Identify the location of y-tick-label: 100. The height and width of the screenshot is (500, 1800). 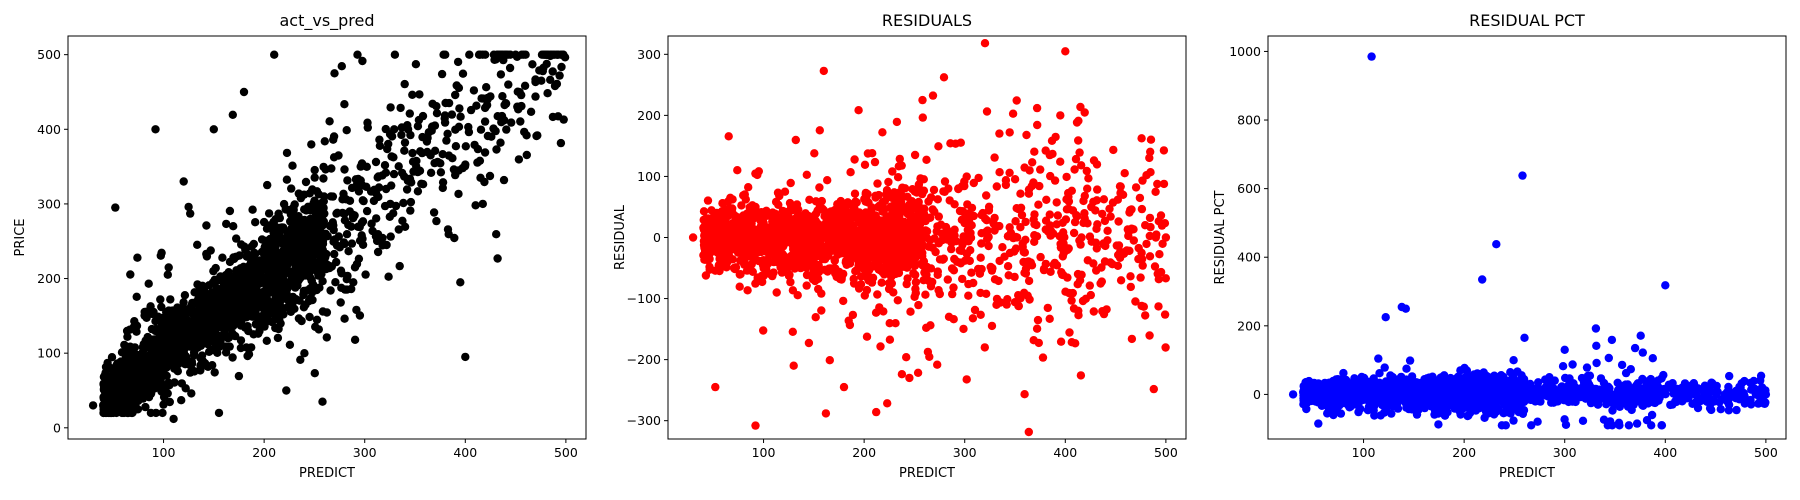
(49, 353).